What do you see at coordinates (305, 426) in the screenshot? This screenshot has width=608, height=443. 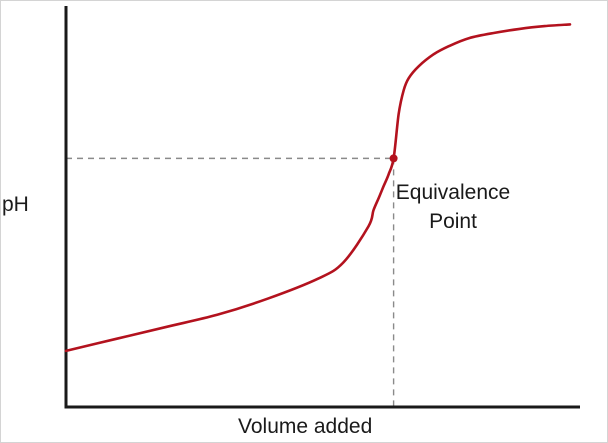 I see `x-axis-label: Volume added` at bounding box center [305, 426].